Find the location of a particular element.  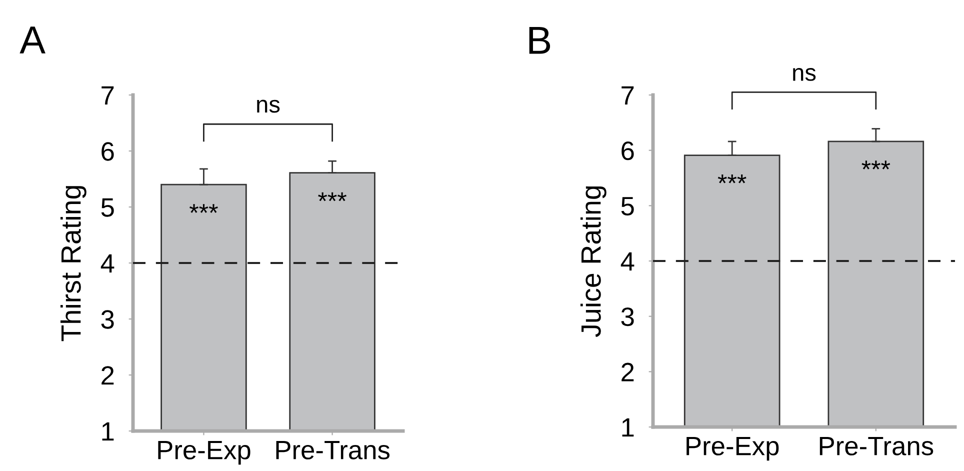

chart-title: A is located at coordinates (33, 40).